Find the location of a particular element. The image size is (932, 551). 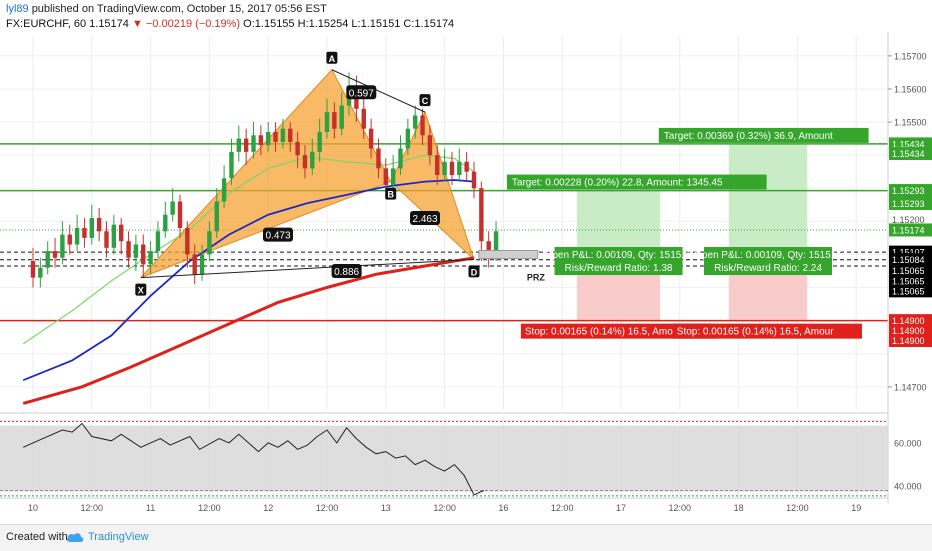

prz-box is located at coordinates (508, 254).